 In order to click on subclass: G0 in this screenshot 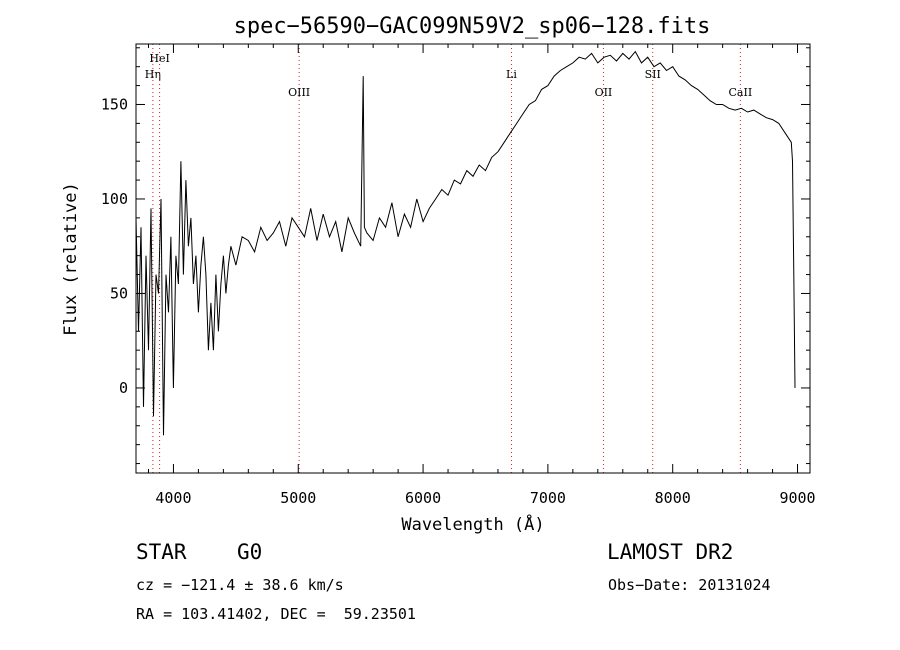, I will do `click(250, 552)`.